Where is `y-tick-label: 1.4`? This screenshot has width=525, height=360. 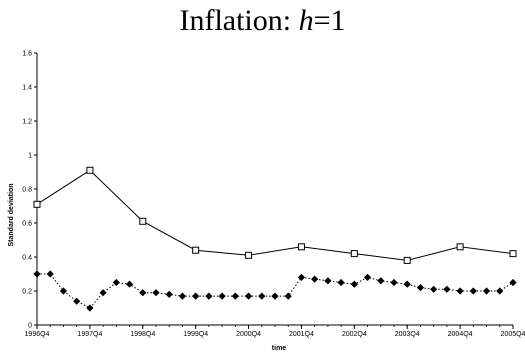 y-tick-label: 1.4 is located at coordinates (27, 88).